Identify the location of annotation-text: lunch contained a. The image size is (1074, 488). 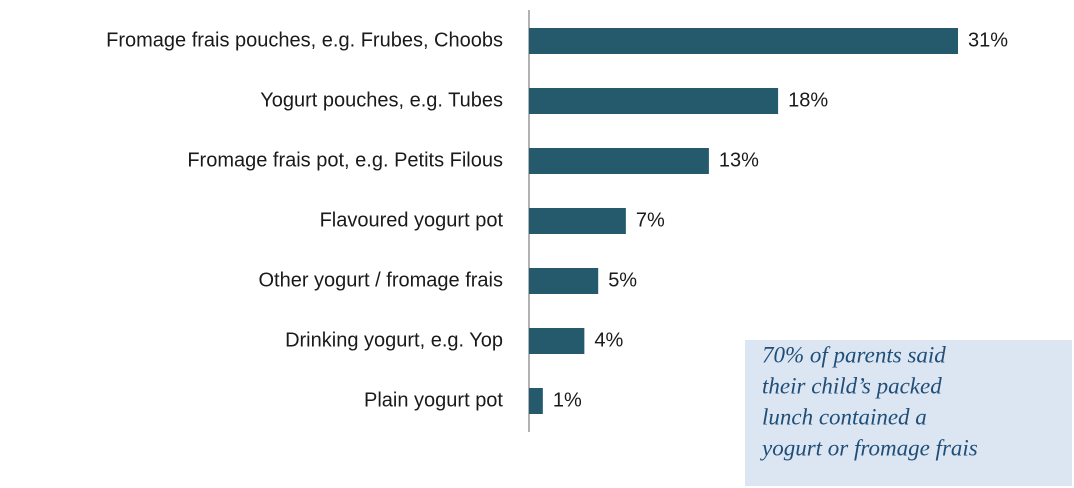
(844, 416).